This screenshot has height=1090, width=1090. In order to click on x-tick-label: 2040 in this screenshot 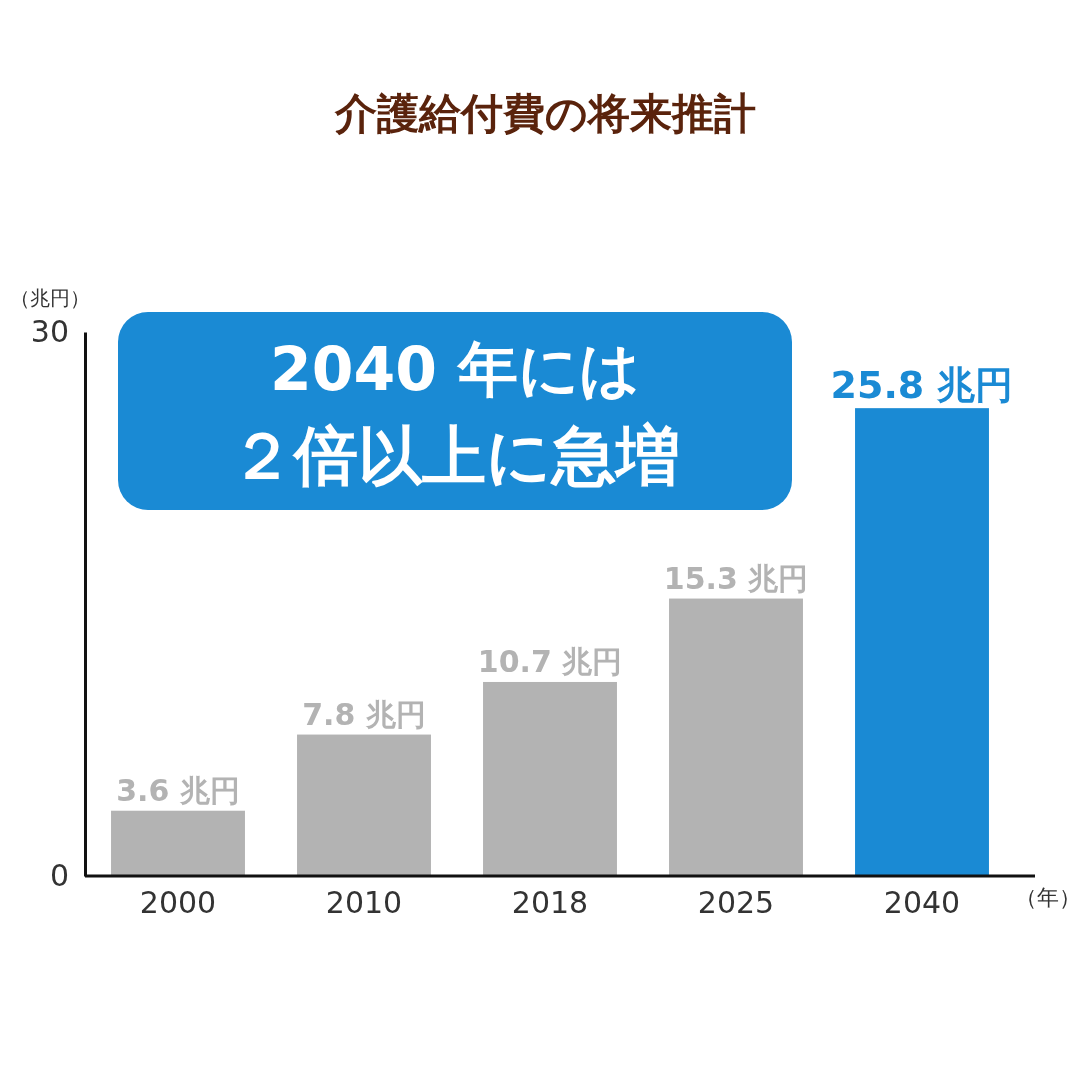, I will do `click(922, 902)`.